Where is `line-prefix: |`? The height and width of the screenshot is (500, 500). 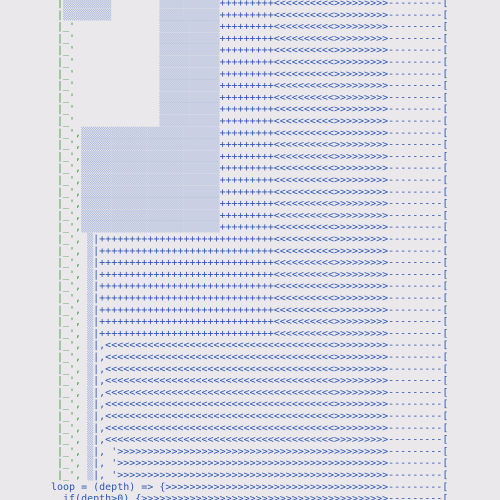
line-prefix: | is located at coordinates (60, 4).